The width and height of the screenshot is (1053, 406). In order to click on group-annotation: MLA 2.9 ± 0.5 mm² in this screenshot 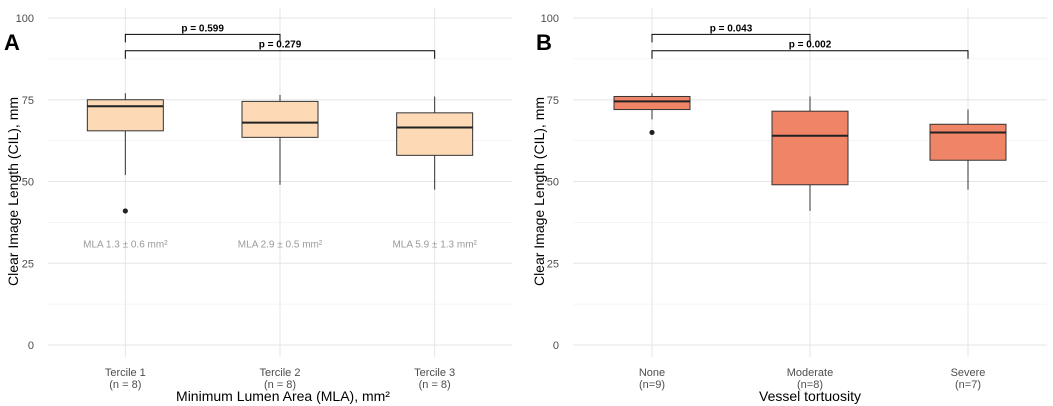, I will do `click(280, 245)`.